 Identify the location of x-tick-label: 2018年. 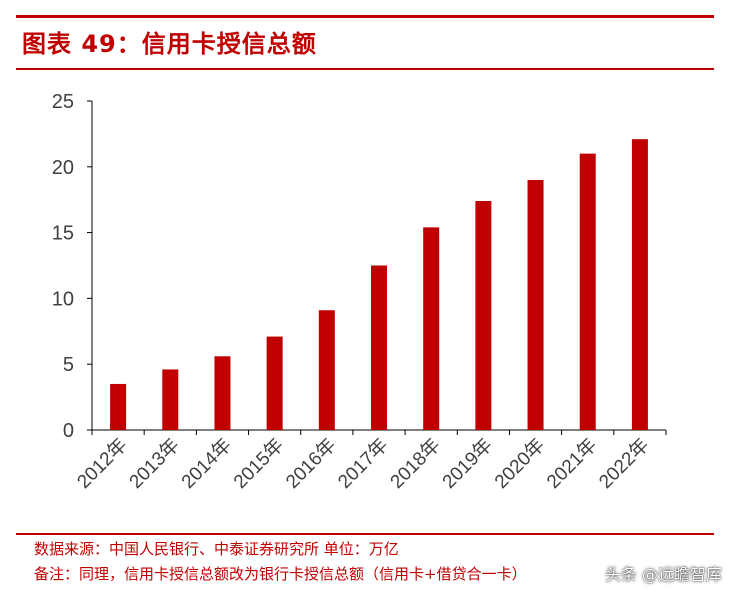
(415, 463).